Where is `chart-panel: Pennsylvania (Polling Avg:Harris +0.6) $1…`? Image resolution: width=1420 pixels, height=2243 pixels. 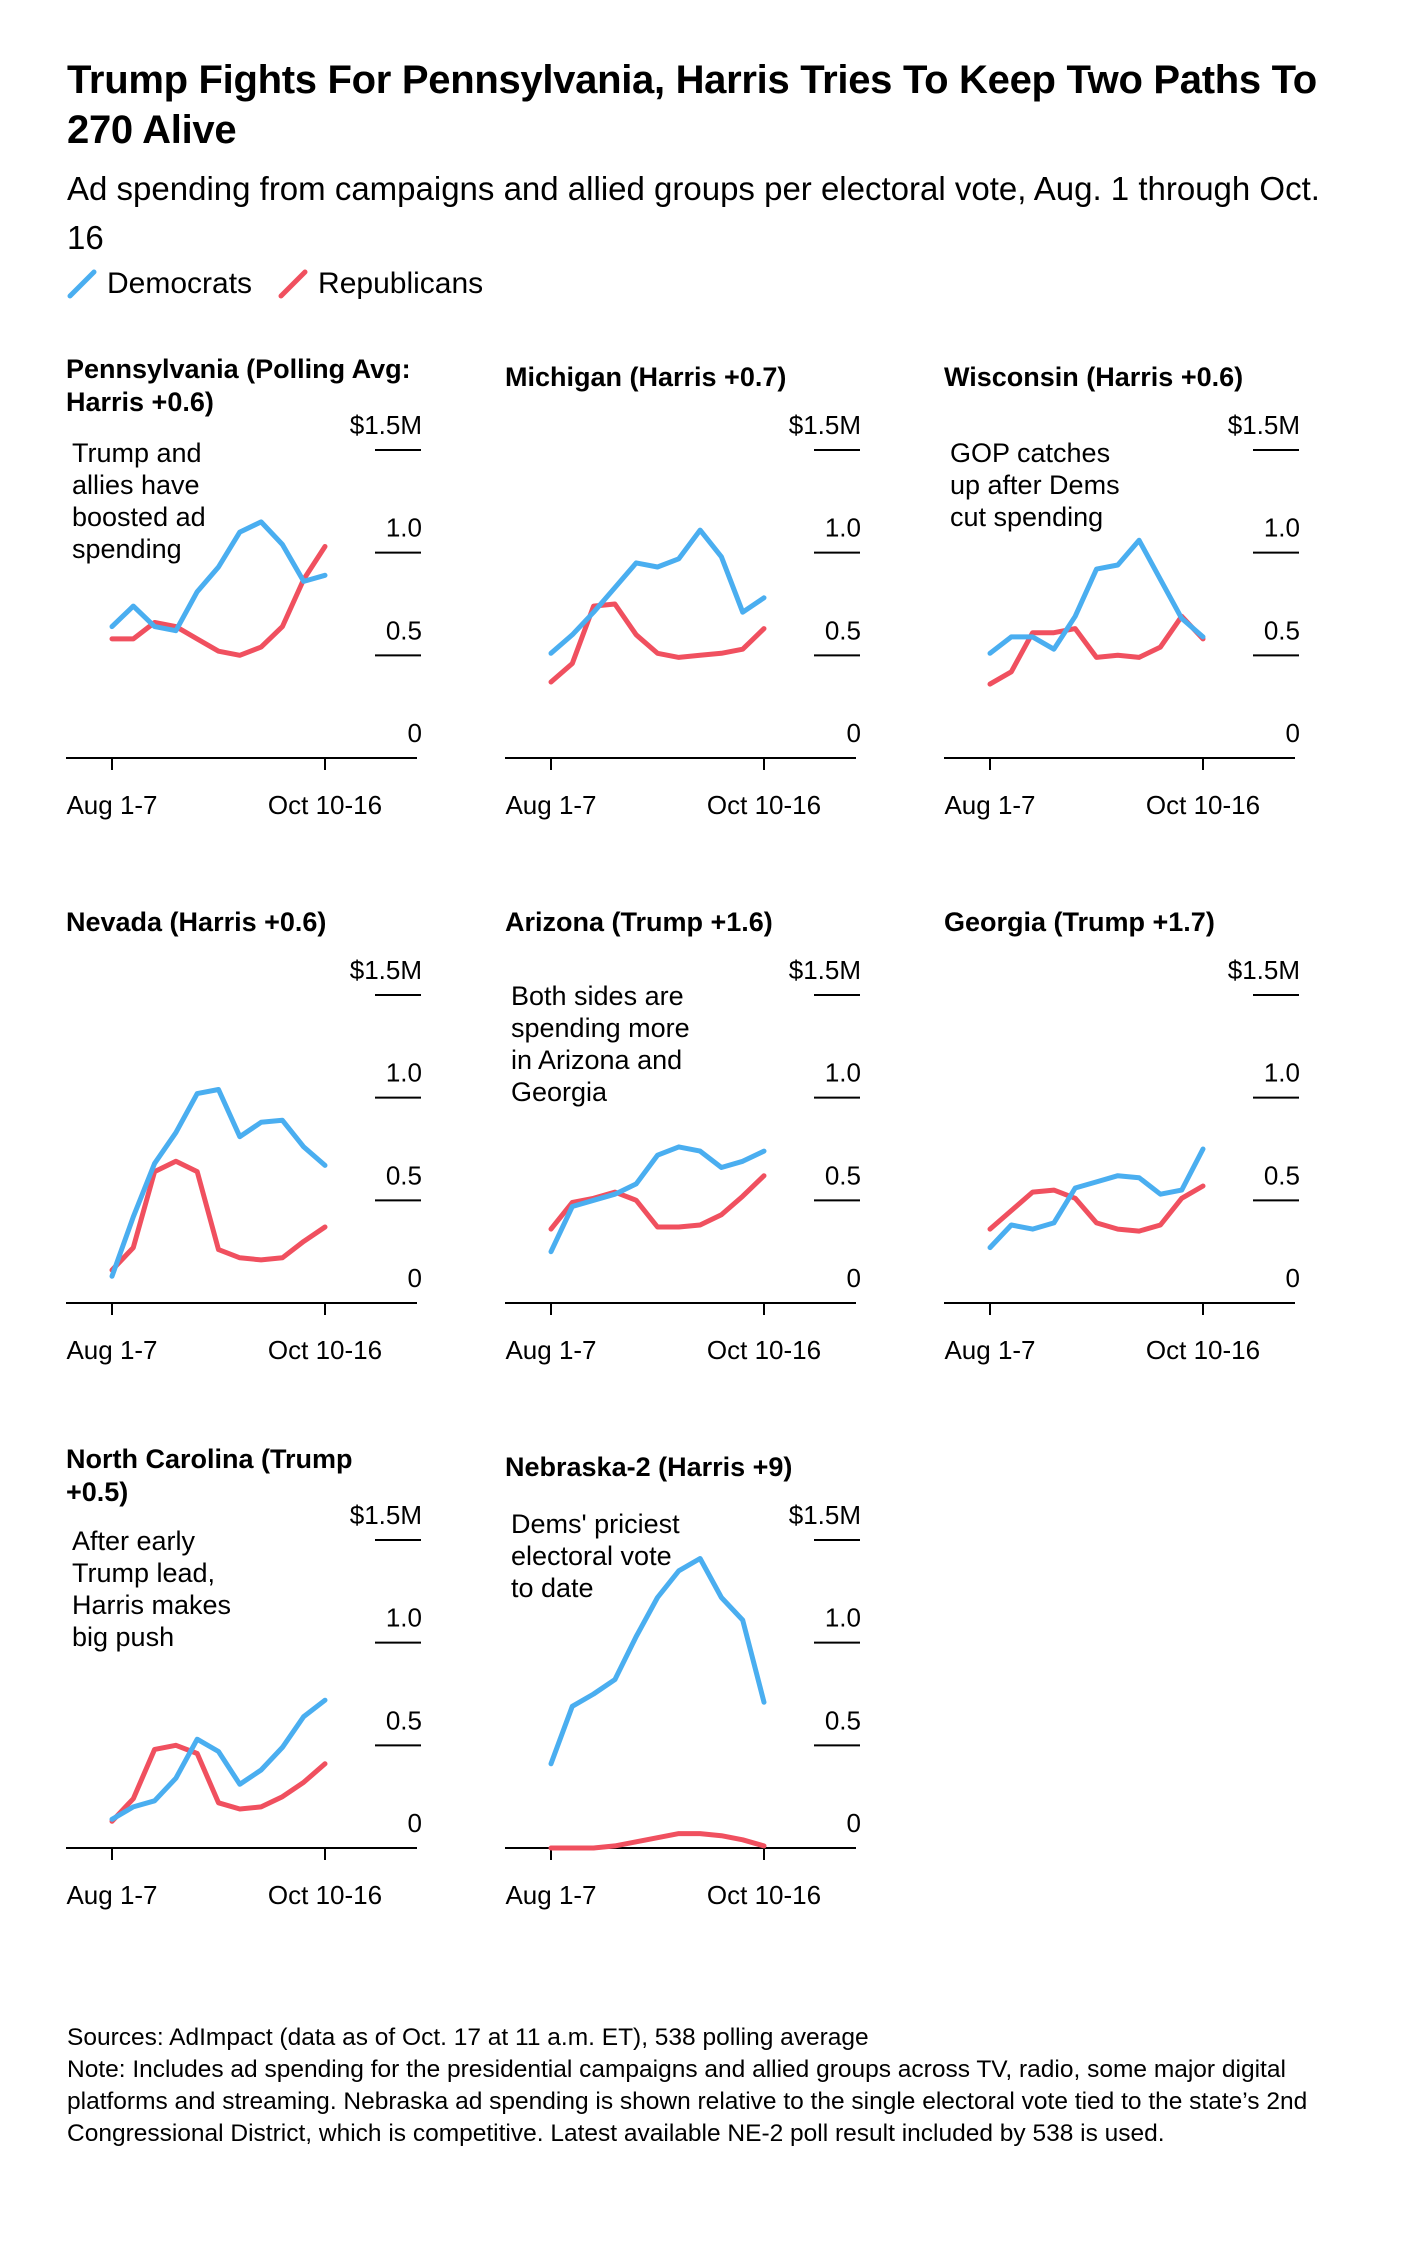 chart-panel: Pennsylvania (Polling Avg:Harris +0.6) $1… is located at coordinates (244, 587).